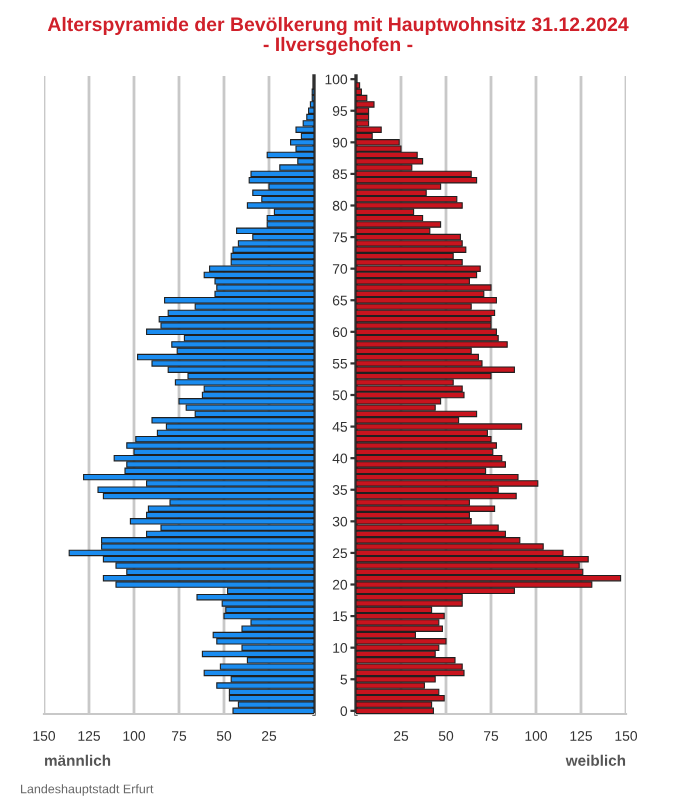 The height and width of the screenshot is (810, 676). I want to click on chart-subtitle: - Ilversgehofen -, so click(338, 46).